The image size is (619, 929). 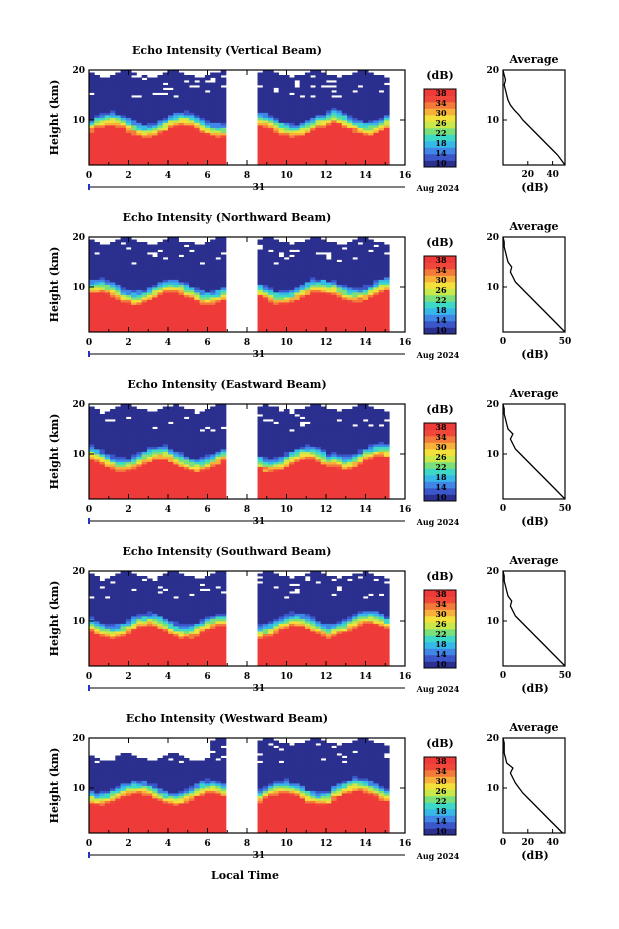 What do you see at coordinates (503, 342) in the screenshot?
I see `average-x-tick-label: 0` at bounding box center [503, 342].